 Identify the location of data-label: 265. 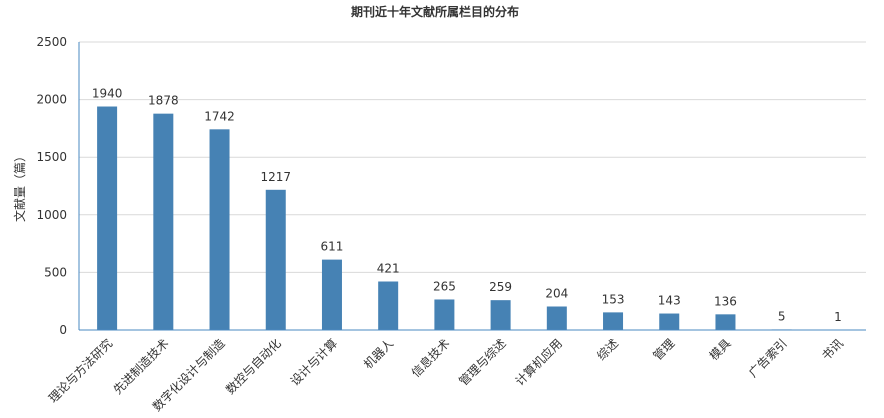
(444, 286).